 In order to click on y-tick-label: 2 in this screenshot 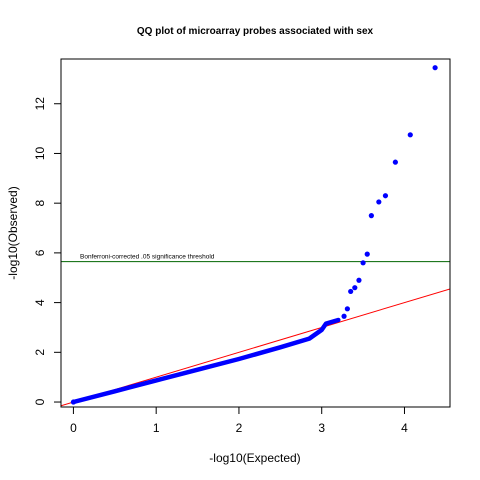, I will do `click(40, 352)`.